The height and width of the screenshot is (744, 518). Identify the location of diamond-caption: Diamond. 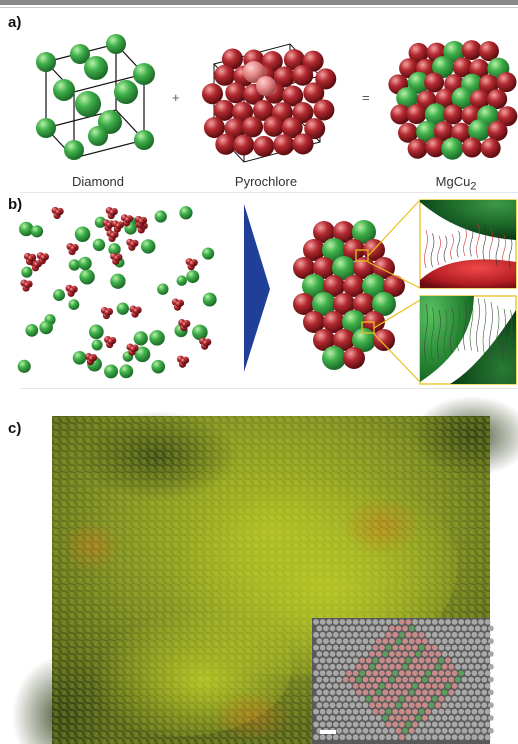
(98, 181).